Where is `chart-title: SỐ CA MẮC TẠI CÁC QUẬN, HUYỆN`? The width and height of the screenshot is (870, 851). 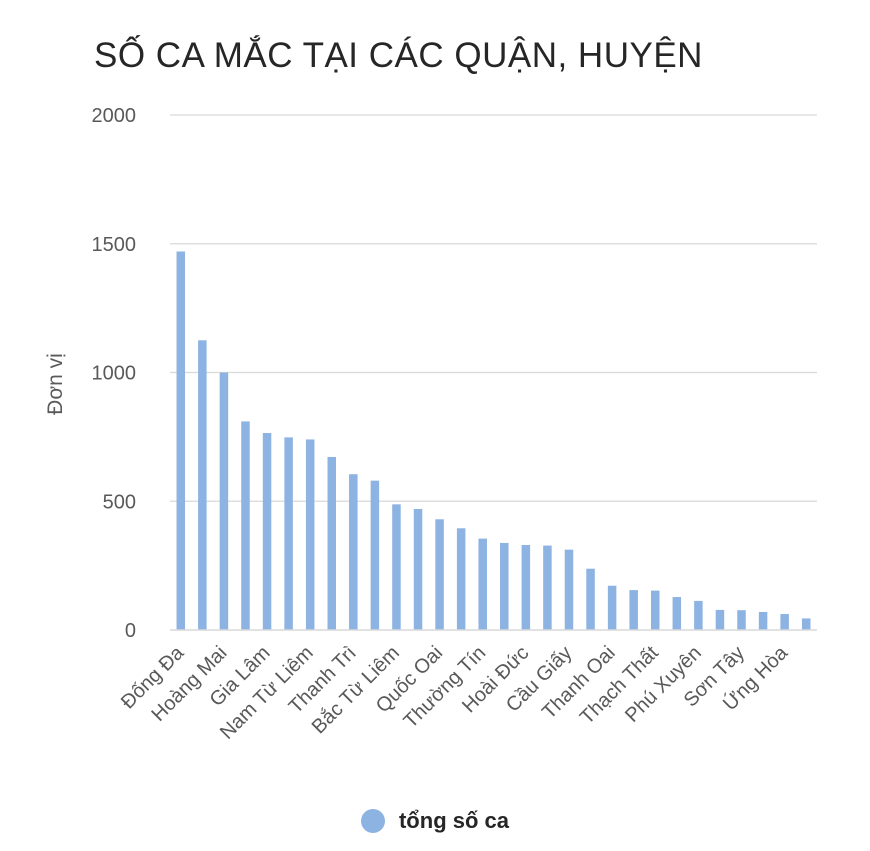 chart-title: SỐ CA MẮC TẠI CÁC QUẬN, HUYỆN is located at coordinates (398, 55).